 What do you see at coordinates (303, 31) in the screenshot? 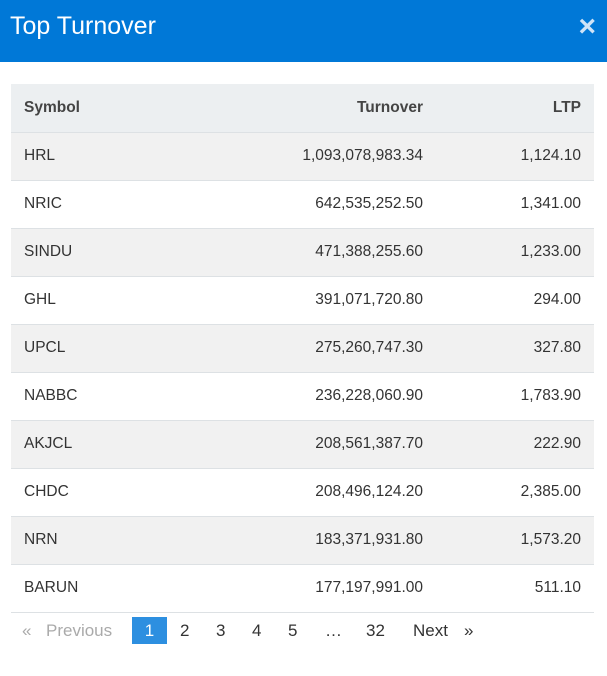
I see `modal-header: Top Turnover ×` at bounding box center [303, 31].